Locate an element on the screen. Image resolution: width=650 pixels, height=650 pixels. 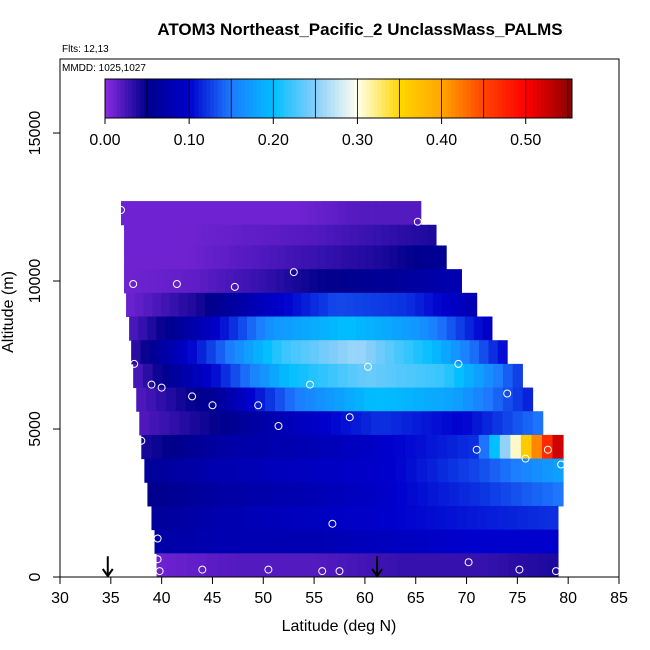
x-axis: 30 35 40 45 50 55 60 65 70 75 80 85 is located at coordinates (339, 592).